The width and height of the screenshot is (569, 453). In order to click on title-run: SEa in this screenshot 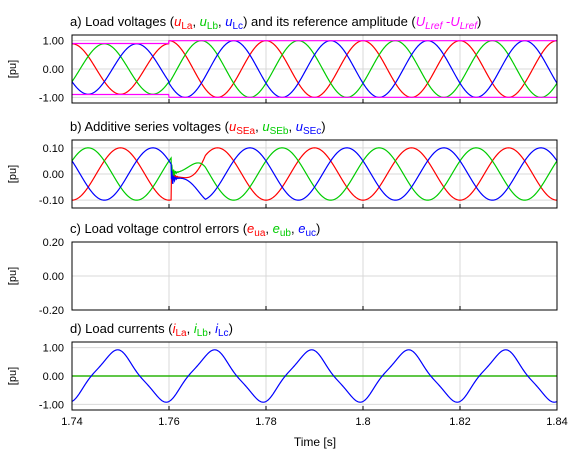, I will do `click(245, 131)`.